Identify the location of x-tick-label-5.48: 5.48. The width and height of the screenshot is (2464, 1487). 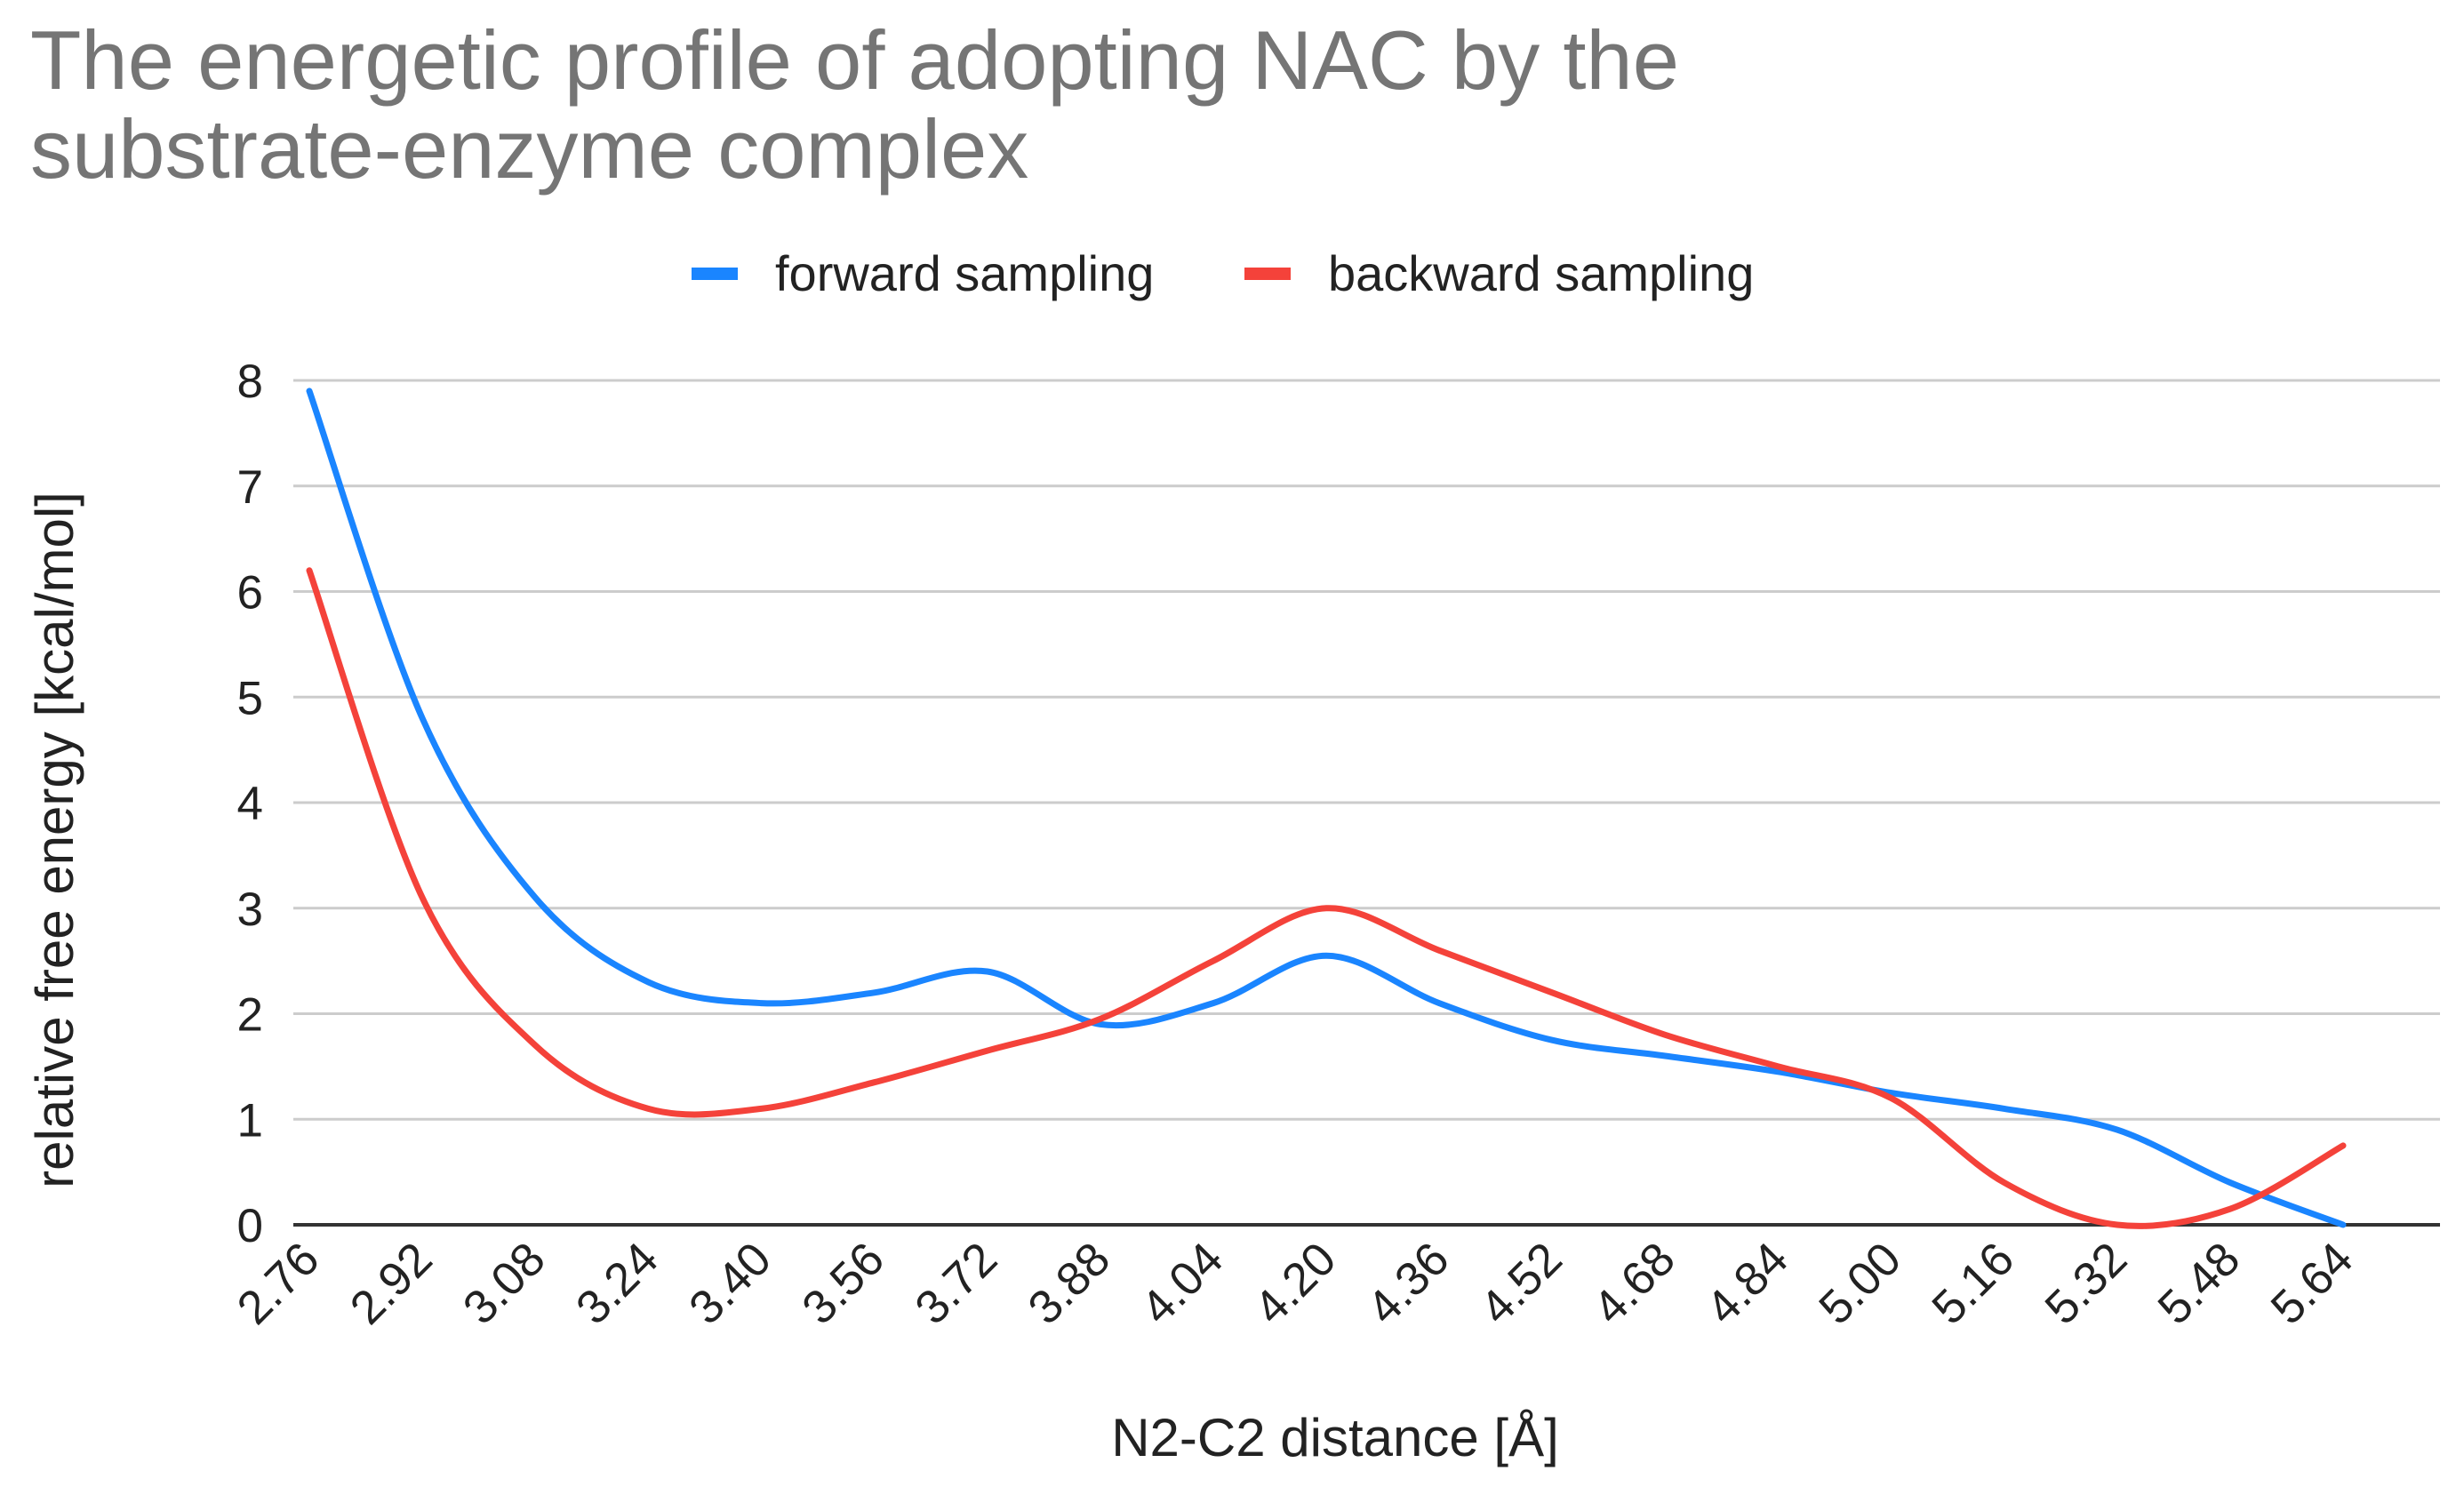
(2199, 1284).